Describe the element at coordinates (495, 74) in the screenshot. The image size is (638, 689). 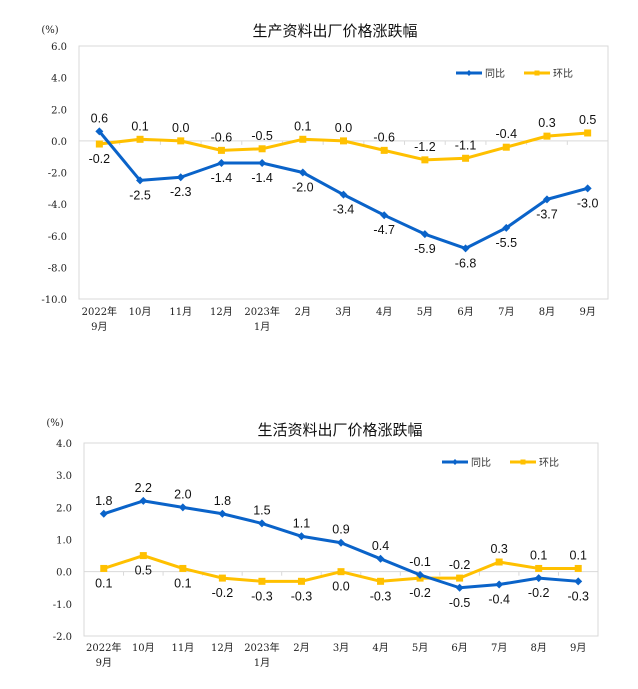
I see `legend-label: 同比` at that location.